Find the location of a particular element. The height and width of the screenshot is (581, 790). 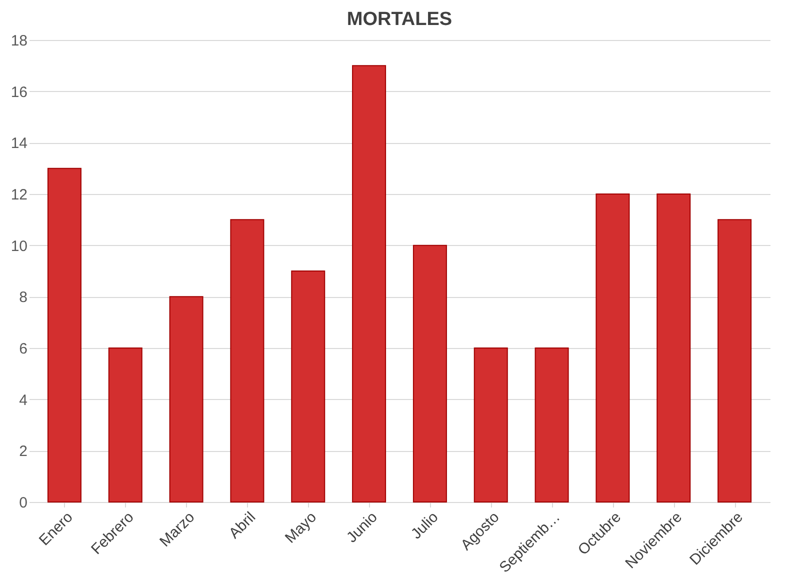

chart-title: MORTALES is located at coordinates (399, 19).